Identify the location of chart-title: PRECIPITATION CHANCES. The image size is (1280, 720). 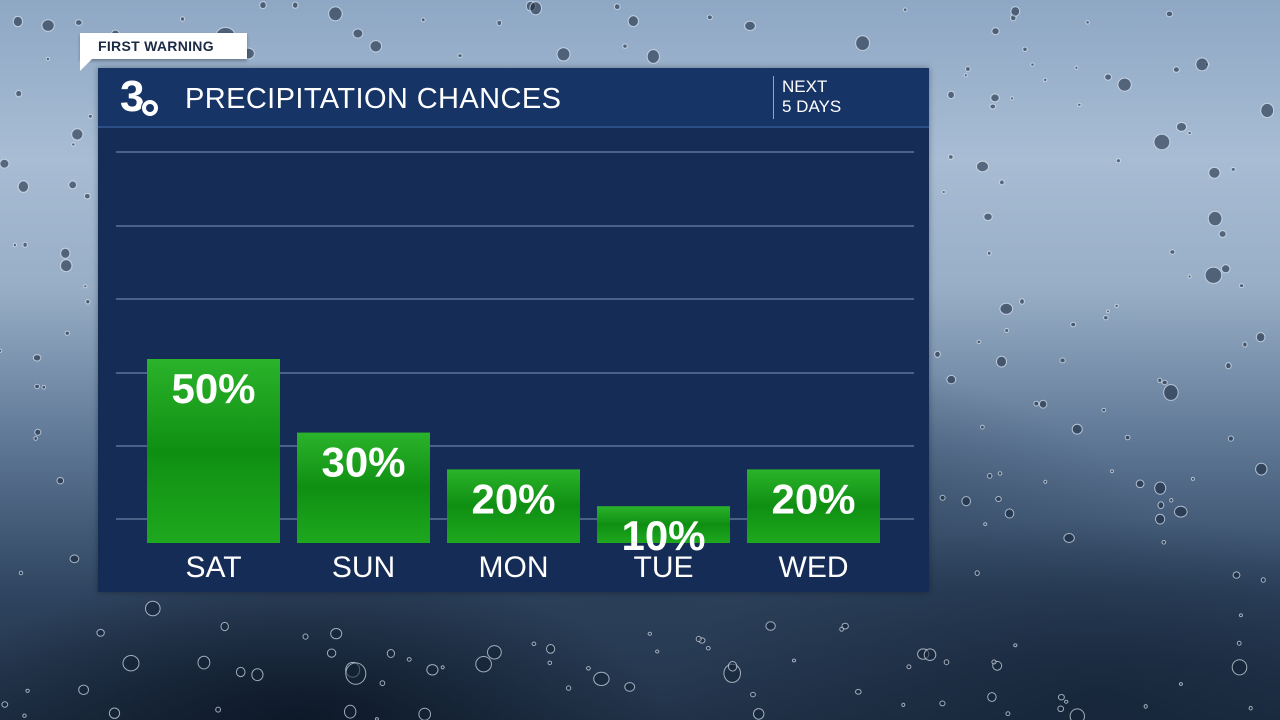
(373, 99).